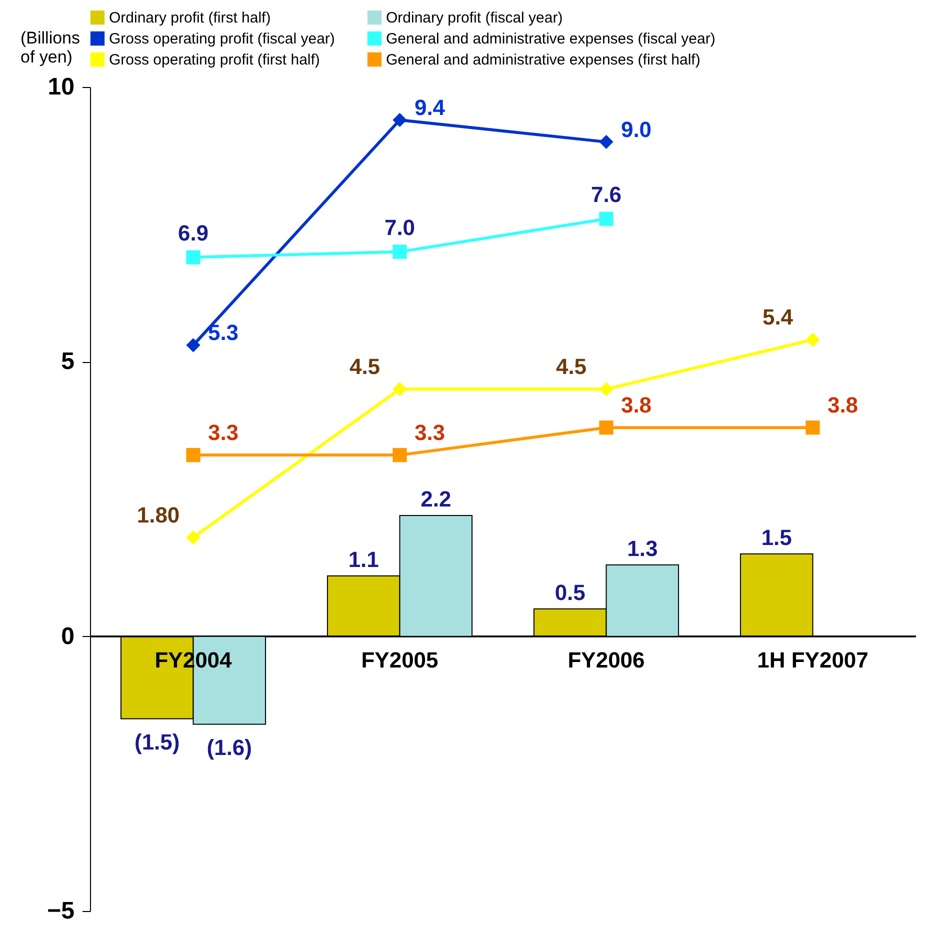 Image resolution: width=927 pixels, height=933 pixels. Describe the element at coordinates (157, 742) in the screenshot. I see `data-label: (1.5)` at that location.